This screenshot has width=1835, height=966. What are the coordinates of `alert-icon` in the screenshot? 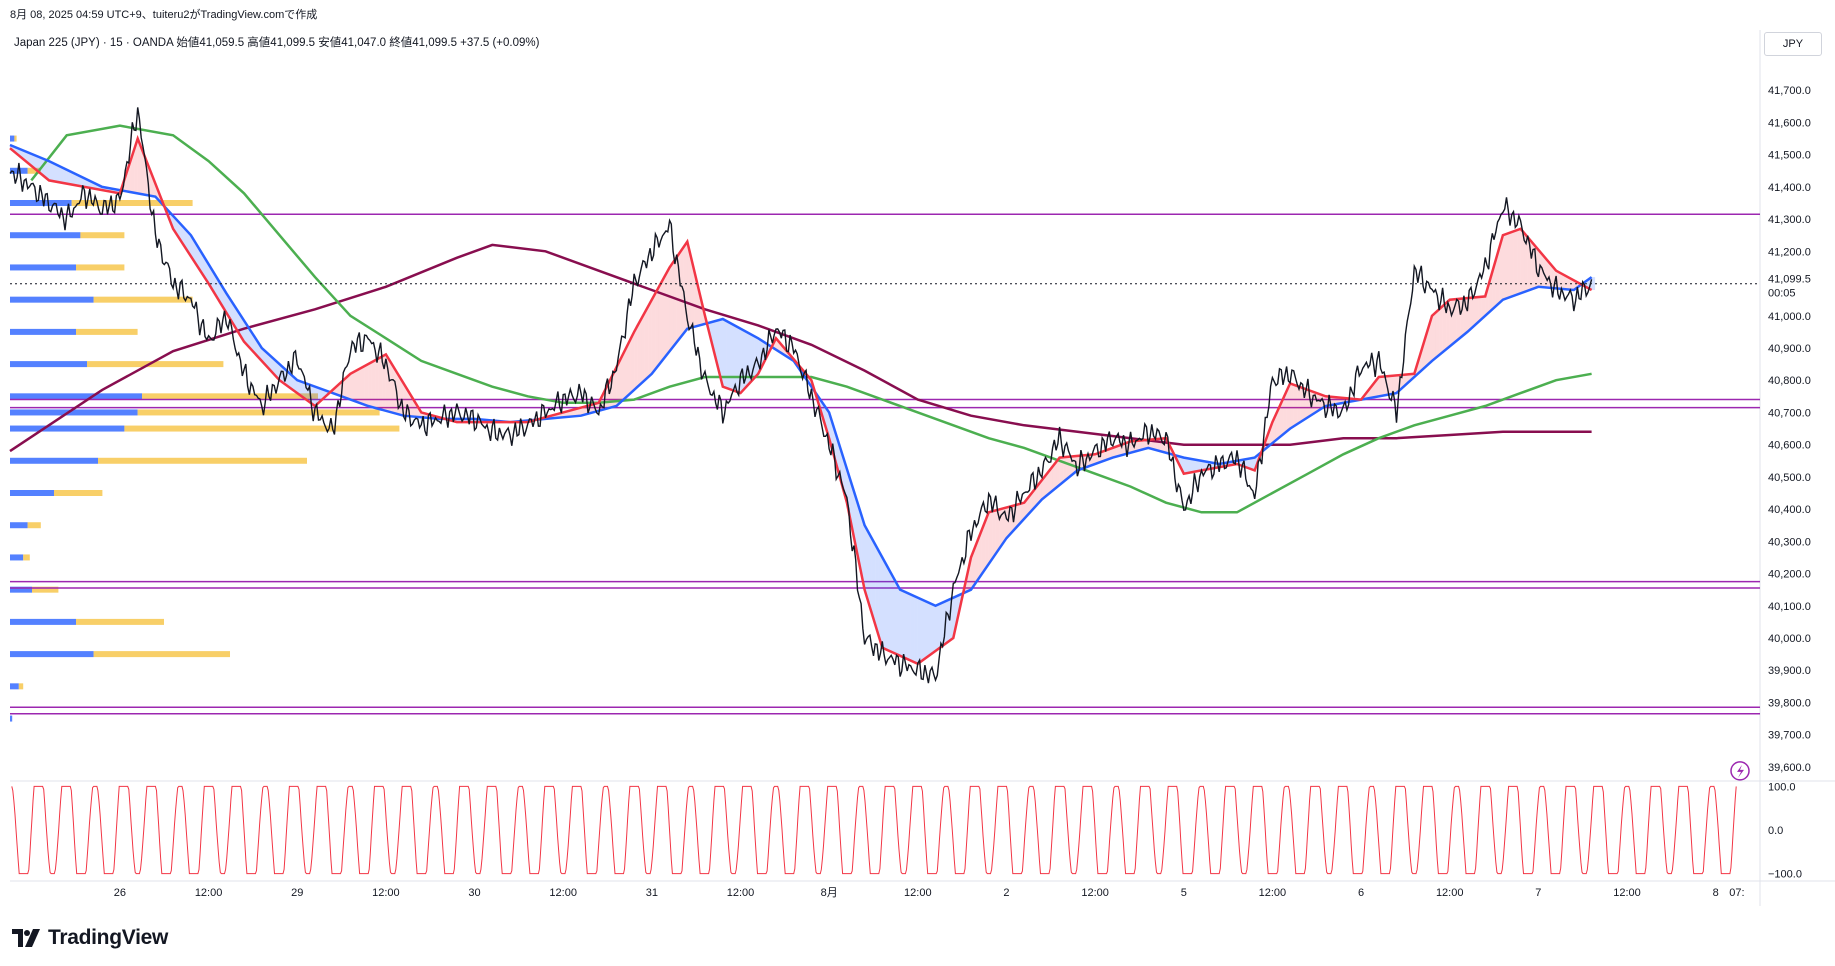 It's located at (1740, 771).